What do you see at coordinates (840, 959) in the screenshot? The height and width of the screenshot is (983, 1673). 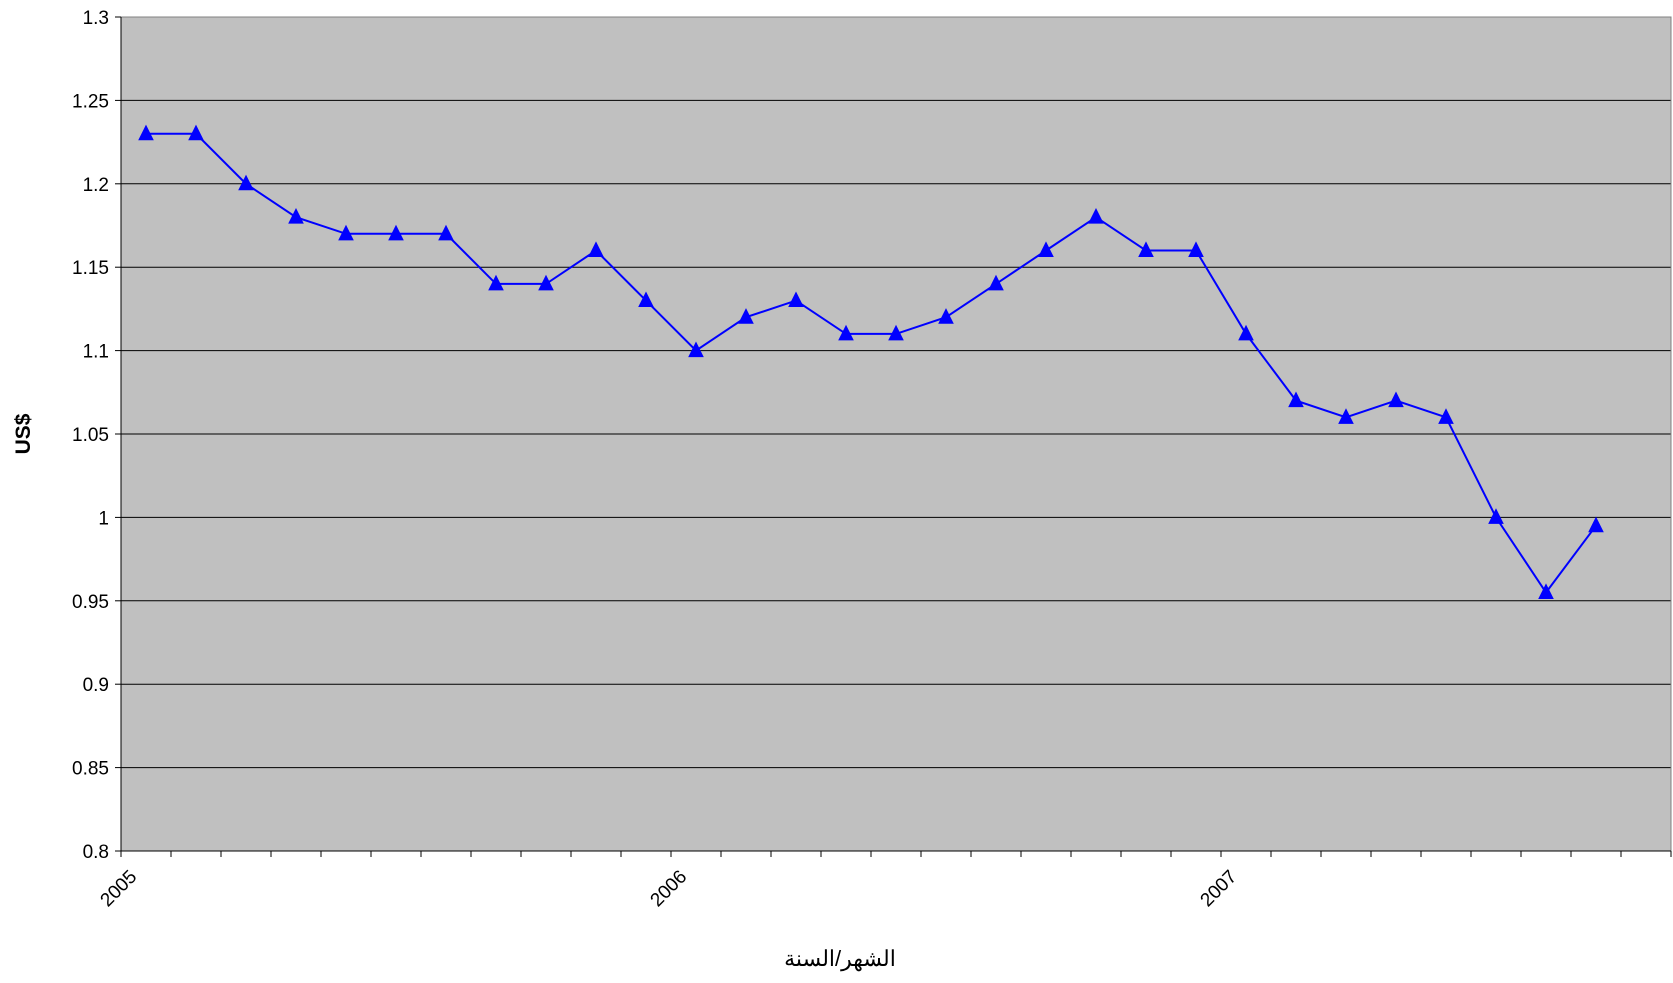 I see `x-axis-label: الشهر/السنة` at bounding box center [840, 959].